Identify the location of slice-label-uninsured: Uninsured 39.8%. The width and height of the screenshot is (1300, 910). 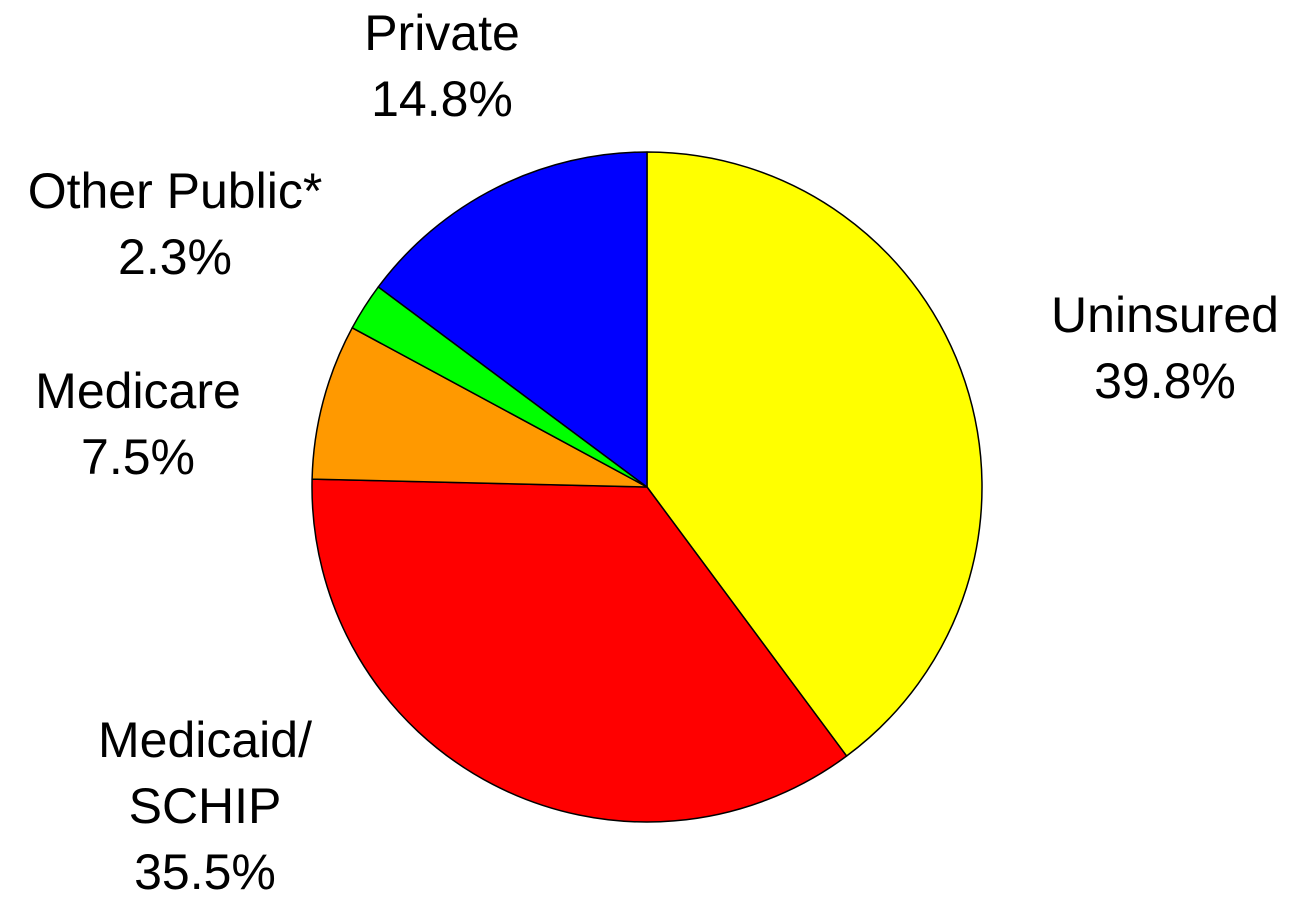
(1165, 348).